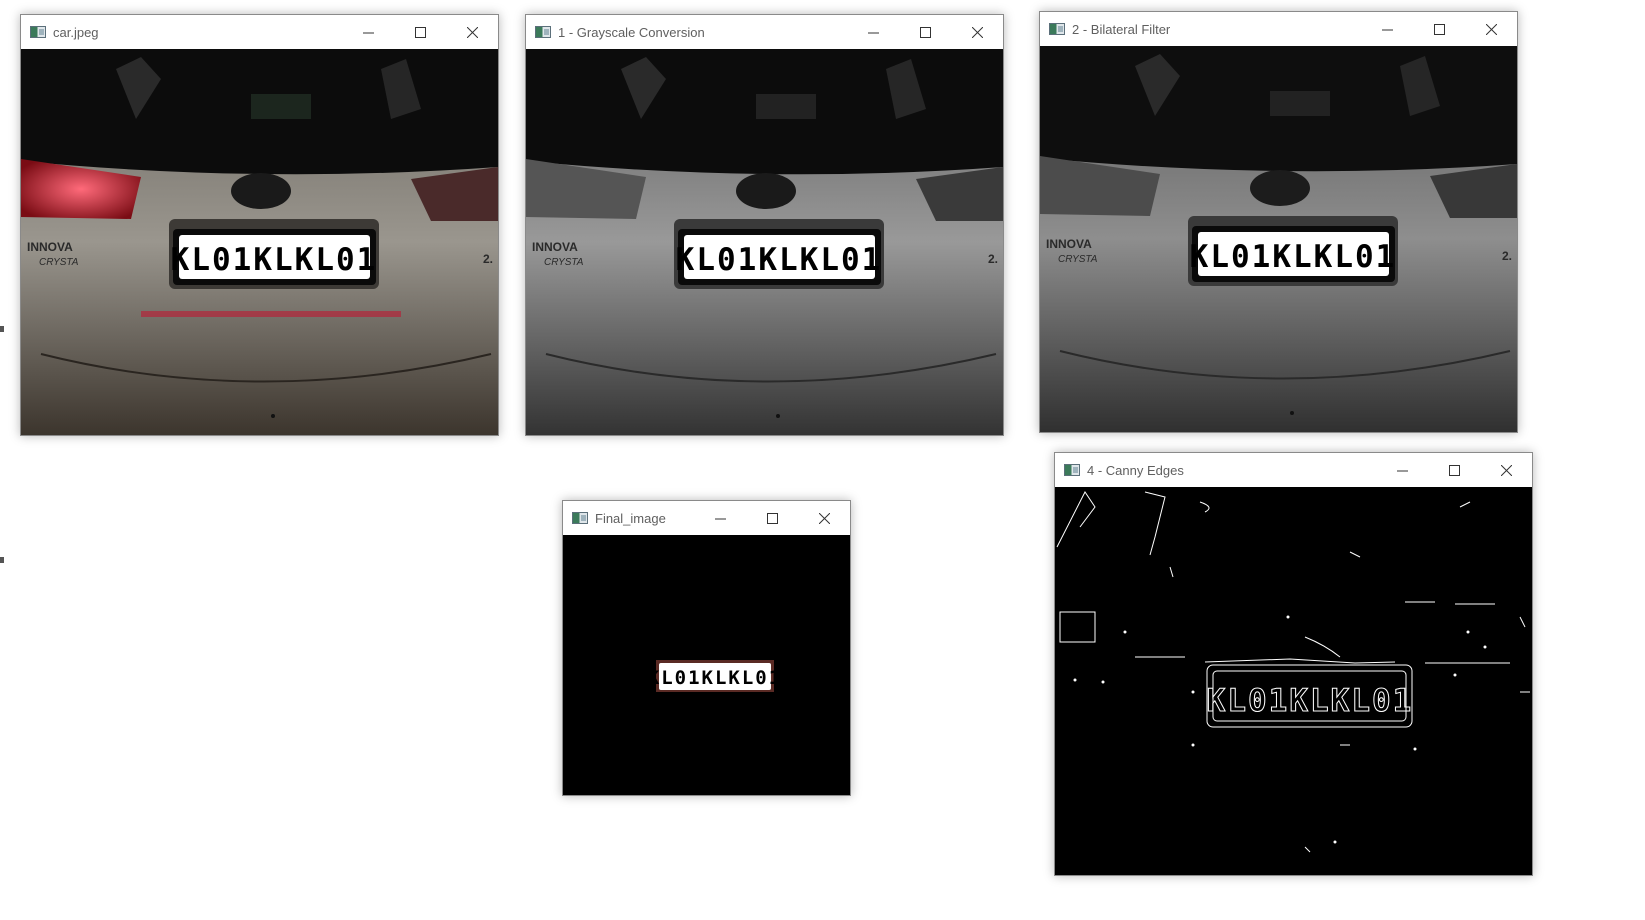  I want to click on window-canny-edges: 4 - Canny Edges, so click(1293, 664).